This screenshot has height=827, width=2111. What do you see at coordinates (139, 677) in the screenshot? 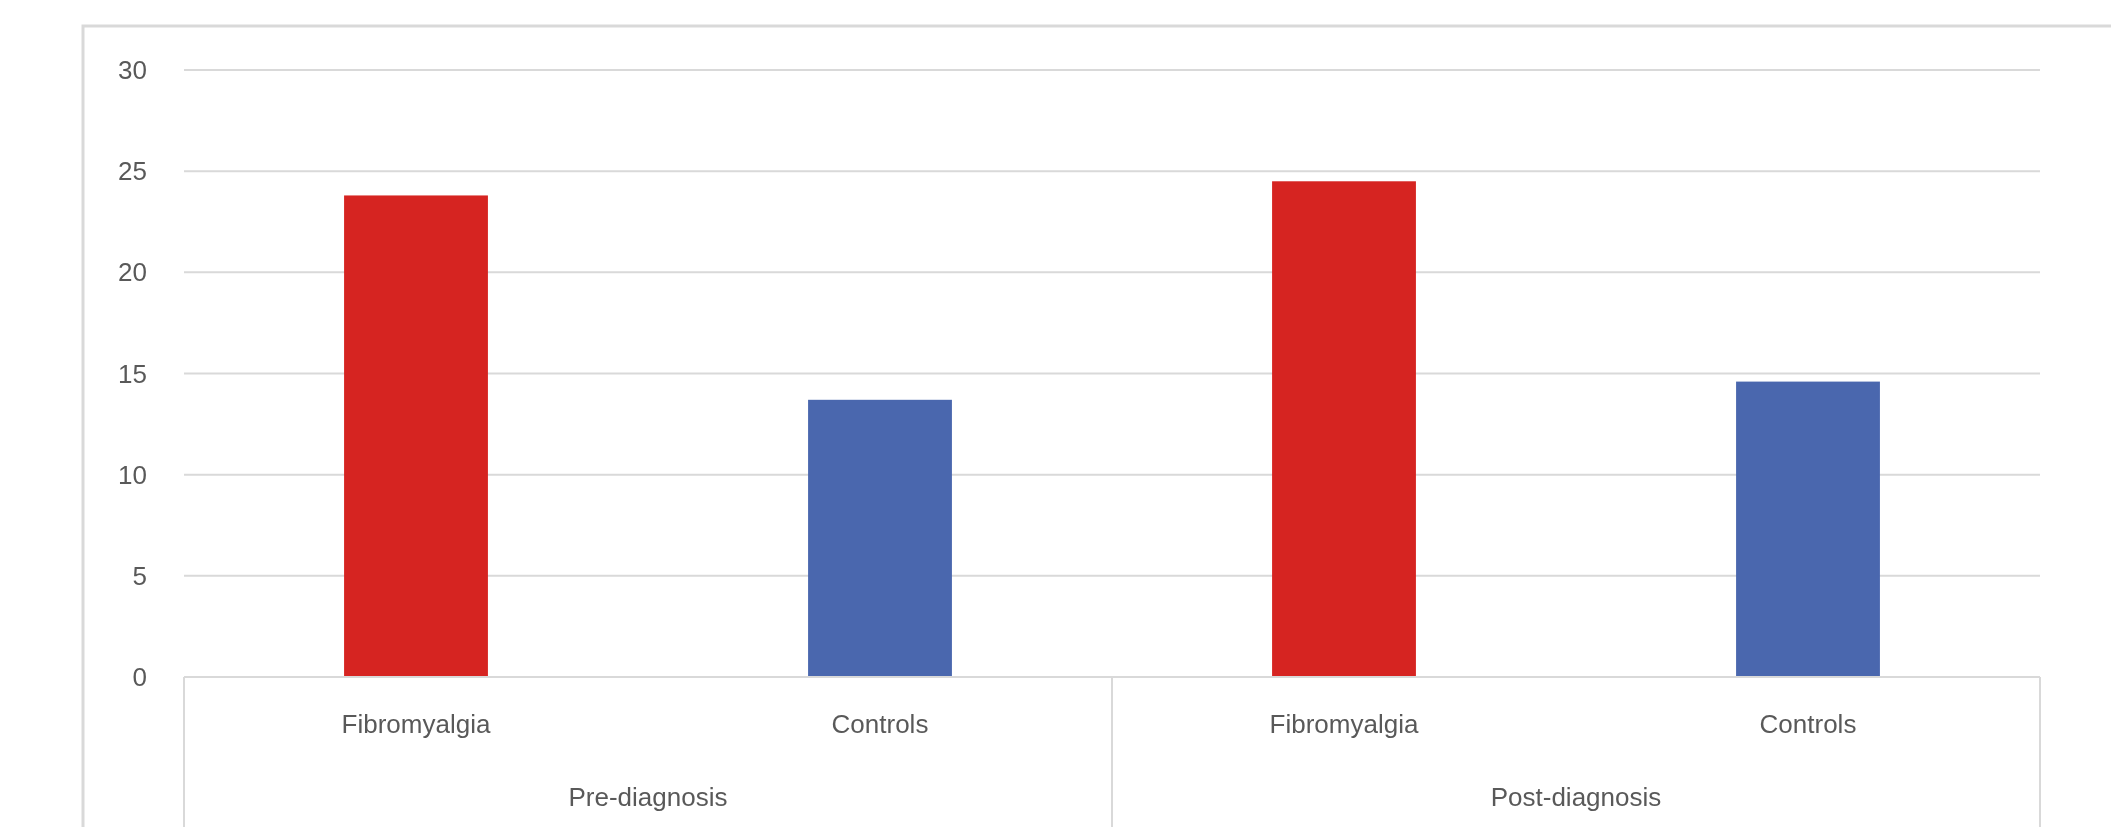
I see `y-tick-label: 0` at bounding box center [139, 677].